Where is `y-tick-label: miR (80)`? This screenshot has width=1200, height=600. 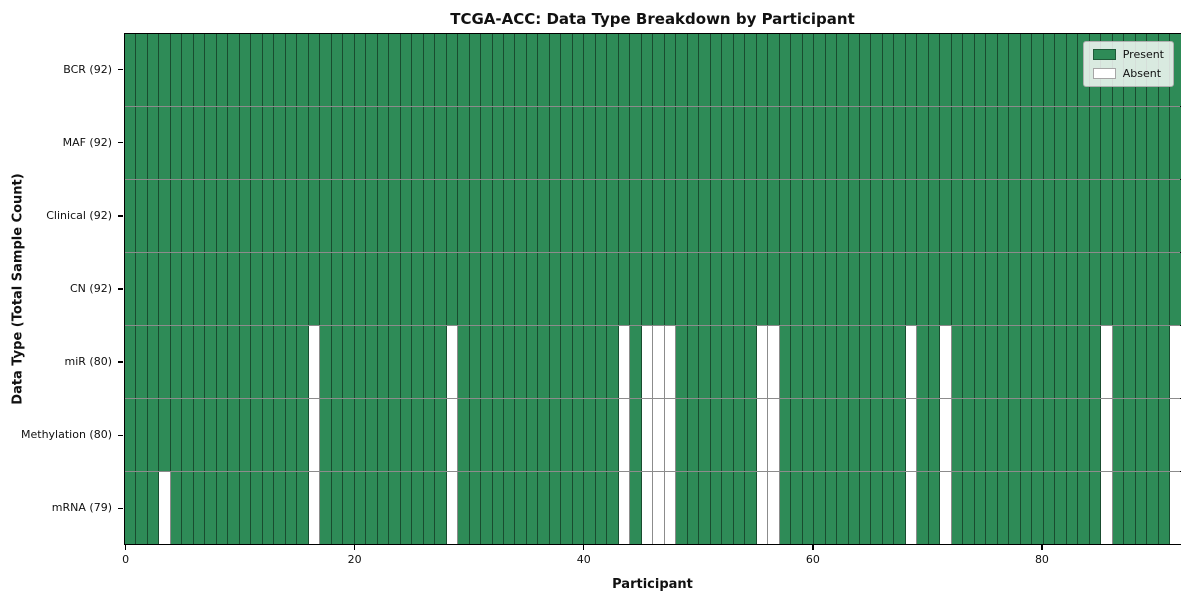
y-tick-label: miR (80) is located at coordinates (88, 362).